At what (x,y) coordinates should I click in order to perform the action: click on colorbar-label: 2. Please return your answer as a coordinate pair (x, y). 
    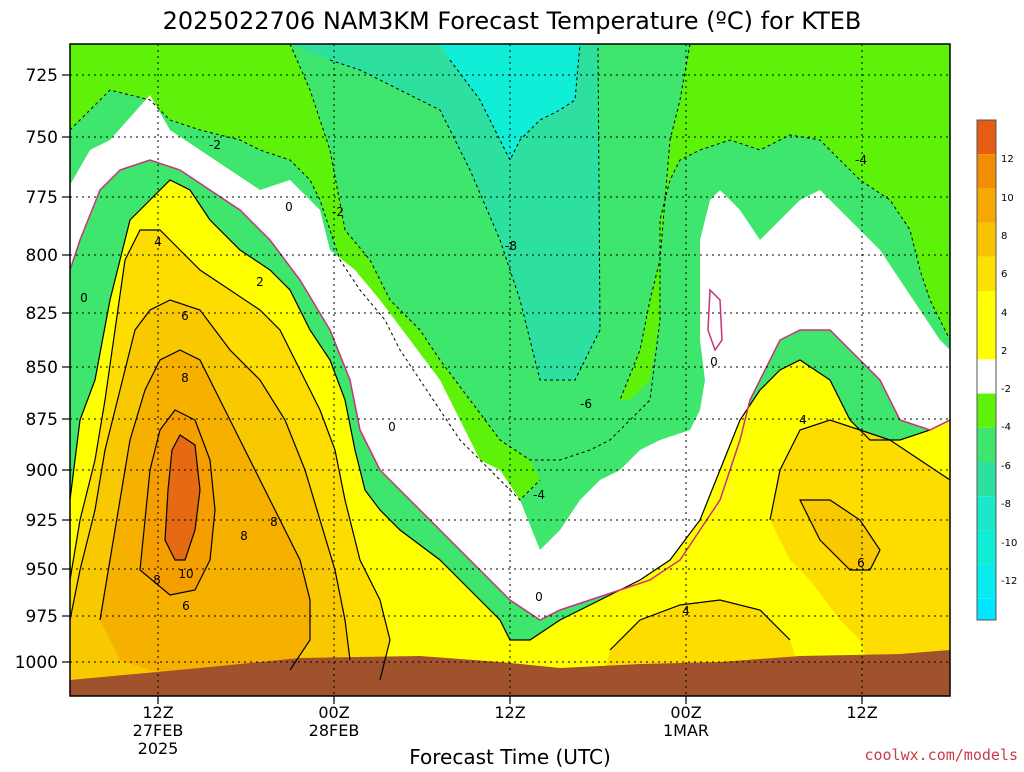
    Looking at the image, I should click on (1004, 351).